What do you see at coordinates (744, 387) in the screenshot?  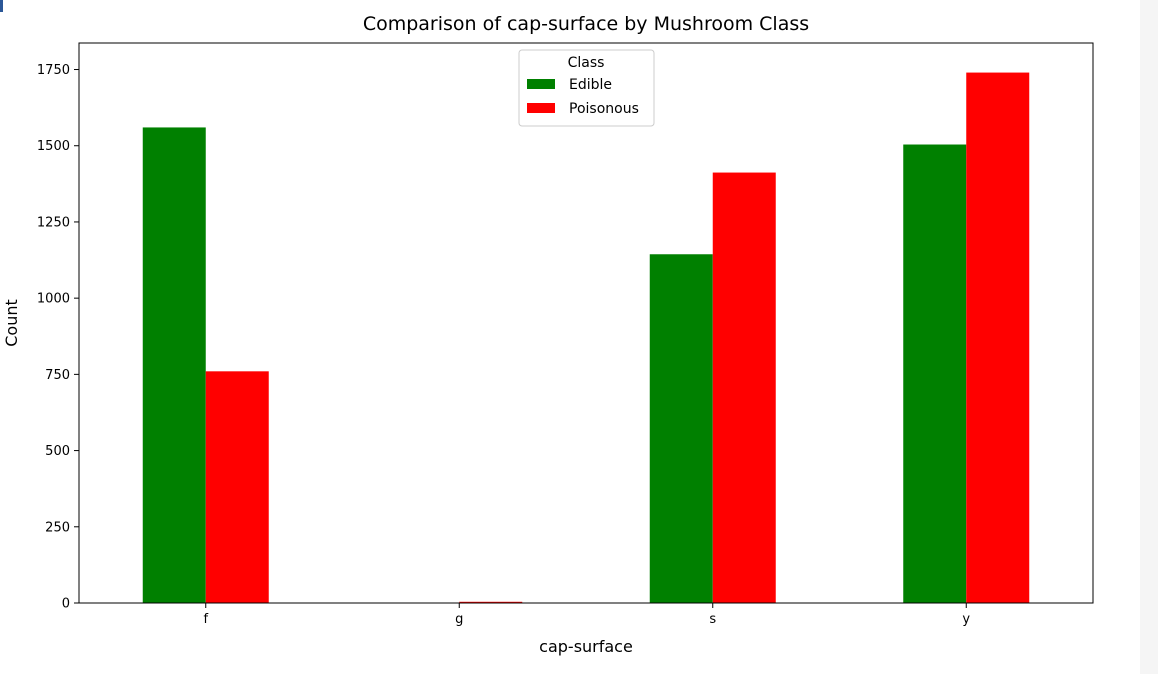 I see `bar-poisonous-s` at bounding box center [744, 387].